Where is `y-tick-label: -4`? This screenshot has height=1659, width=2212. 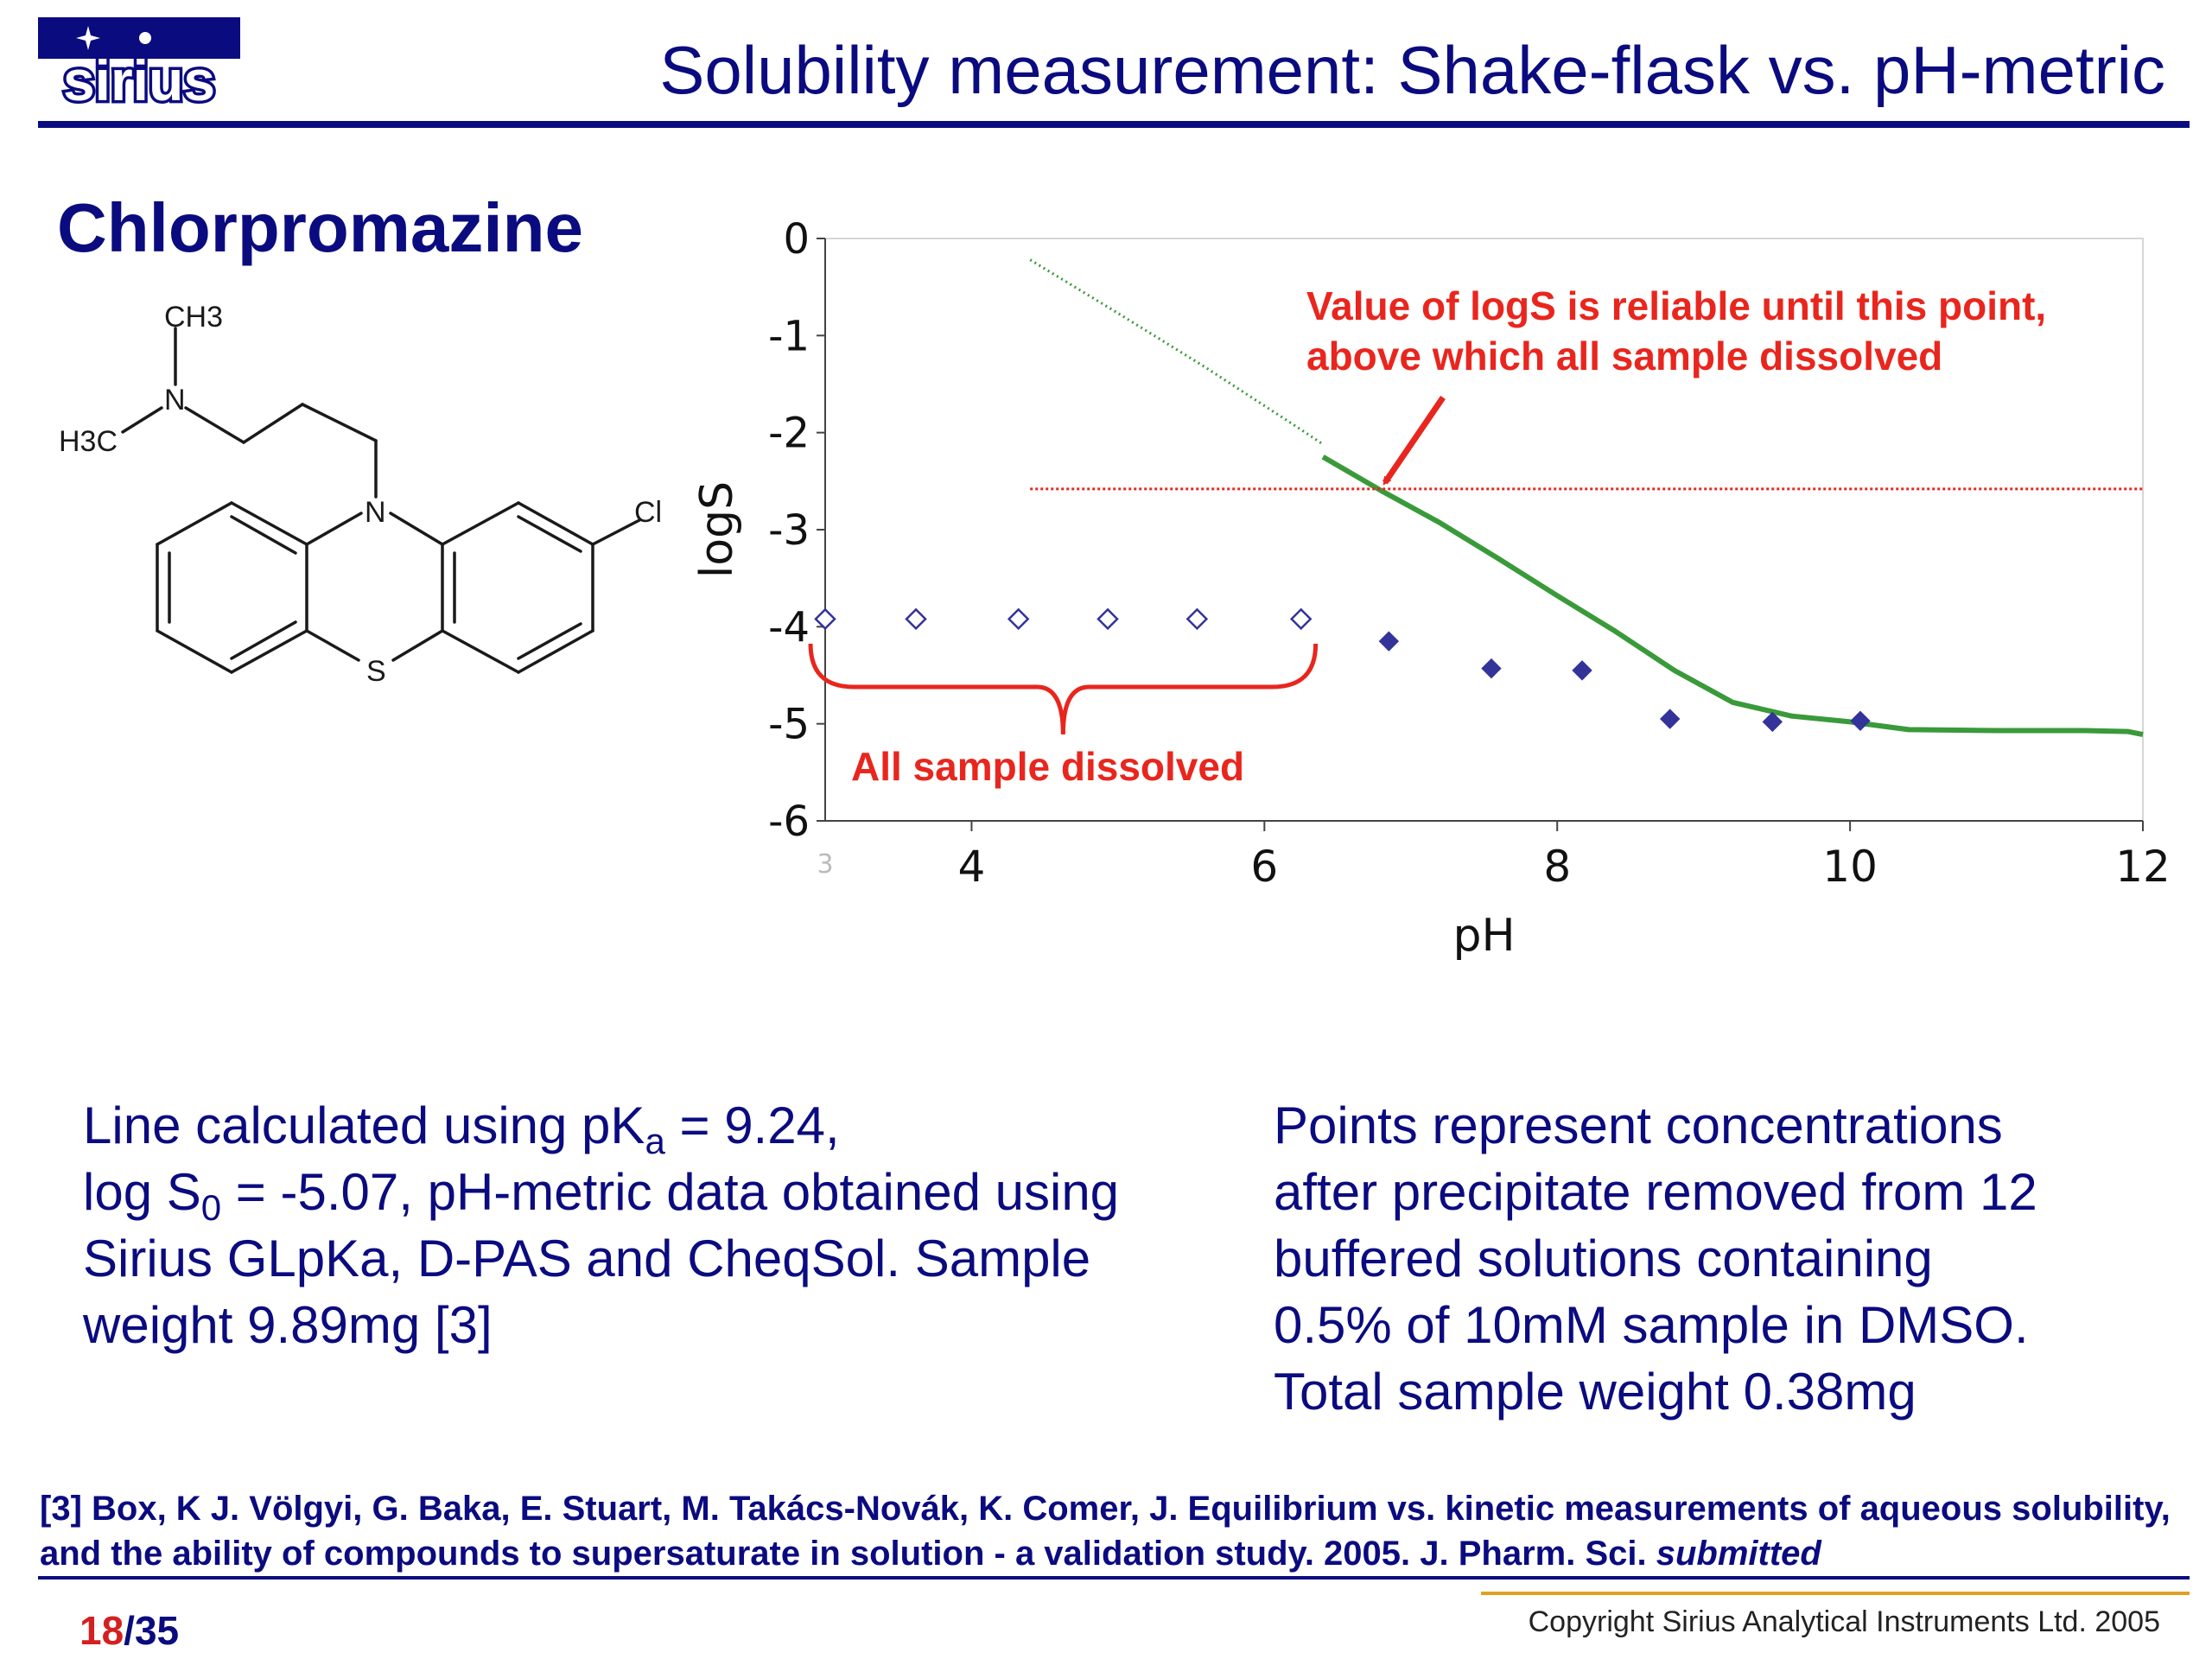
y-tick-label: -4 is located at coordinates (789, 627).